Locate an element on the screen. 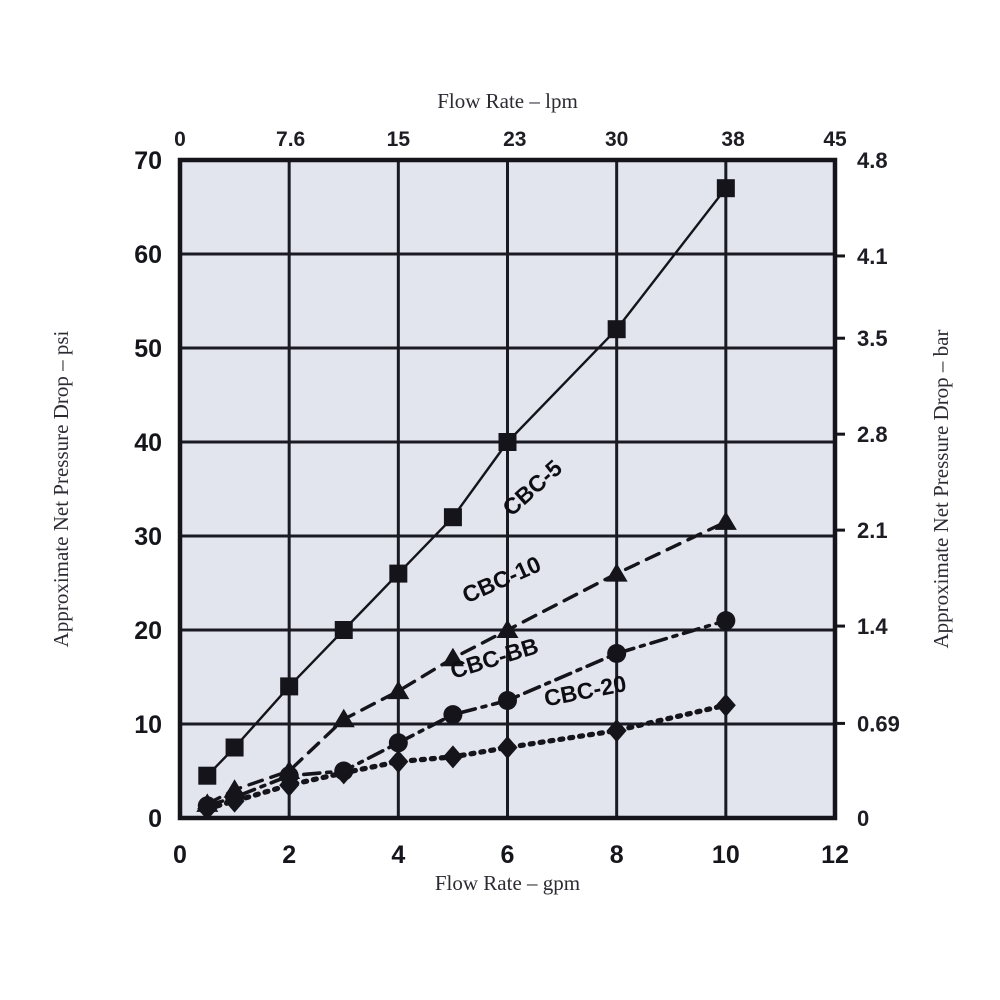 The image size is (1000, 1000). ytick-label-left: 30 is located at coordinates (148, 537).